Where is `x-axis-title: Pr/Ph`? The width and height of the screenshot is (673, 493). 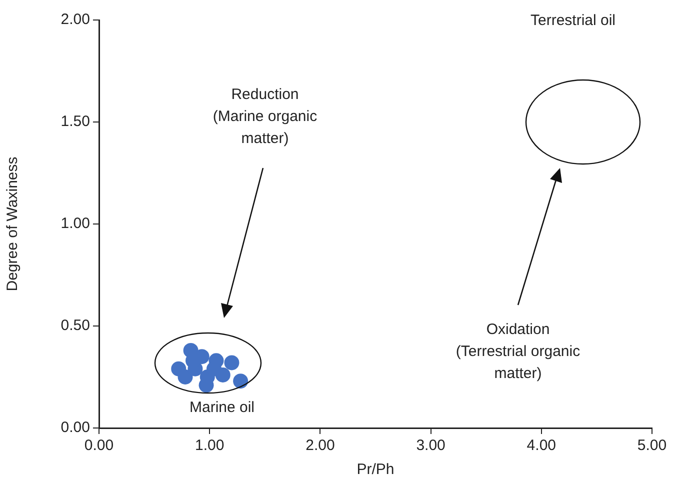
x-axis-title: Pr/Ph is located at coordinates (375, 469).